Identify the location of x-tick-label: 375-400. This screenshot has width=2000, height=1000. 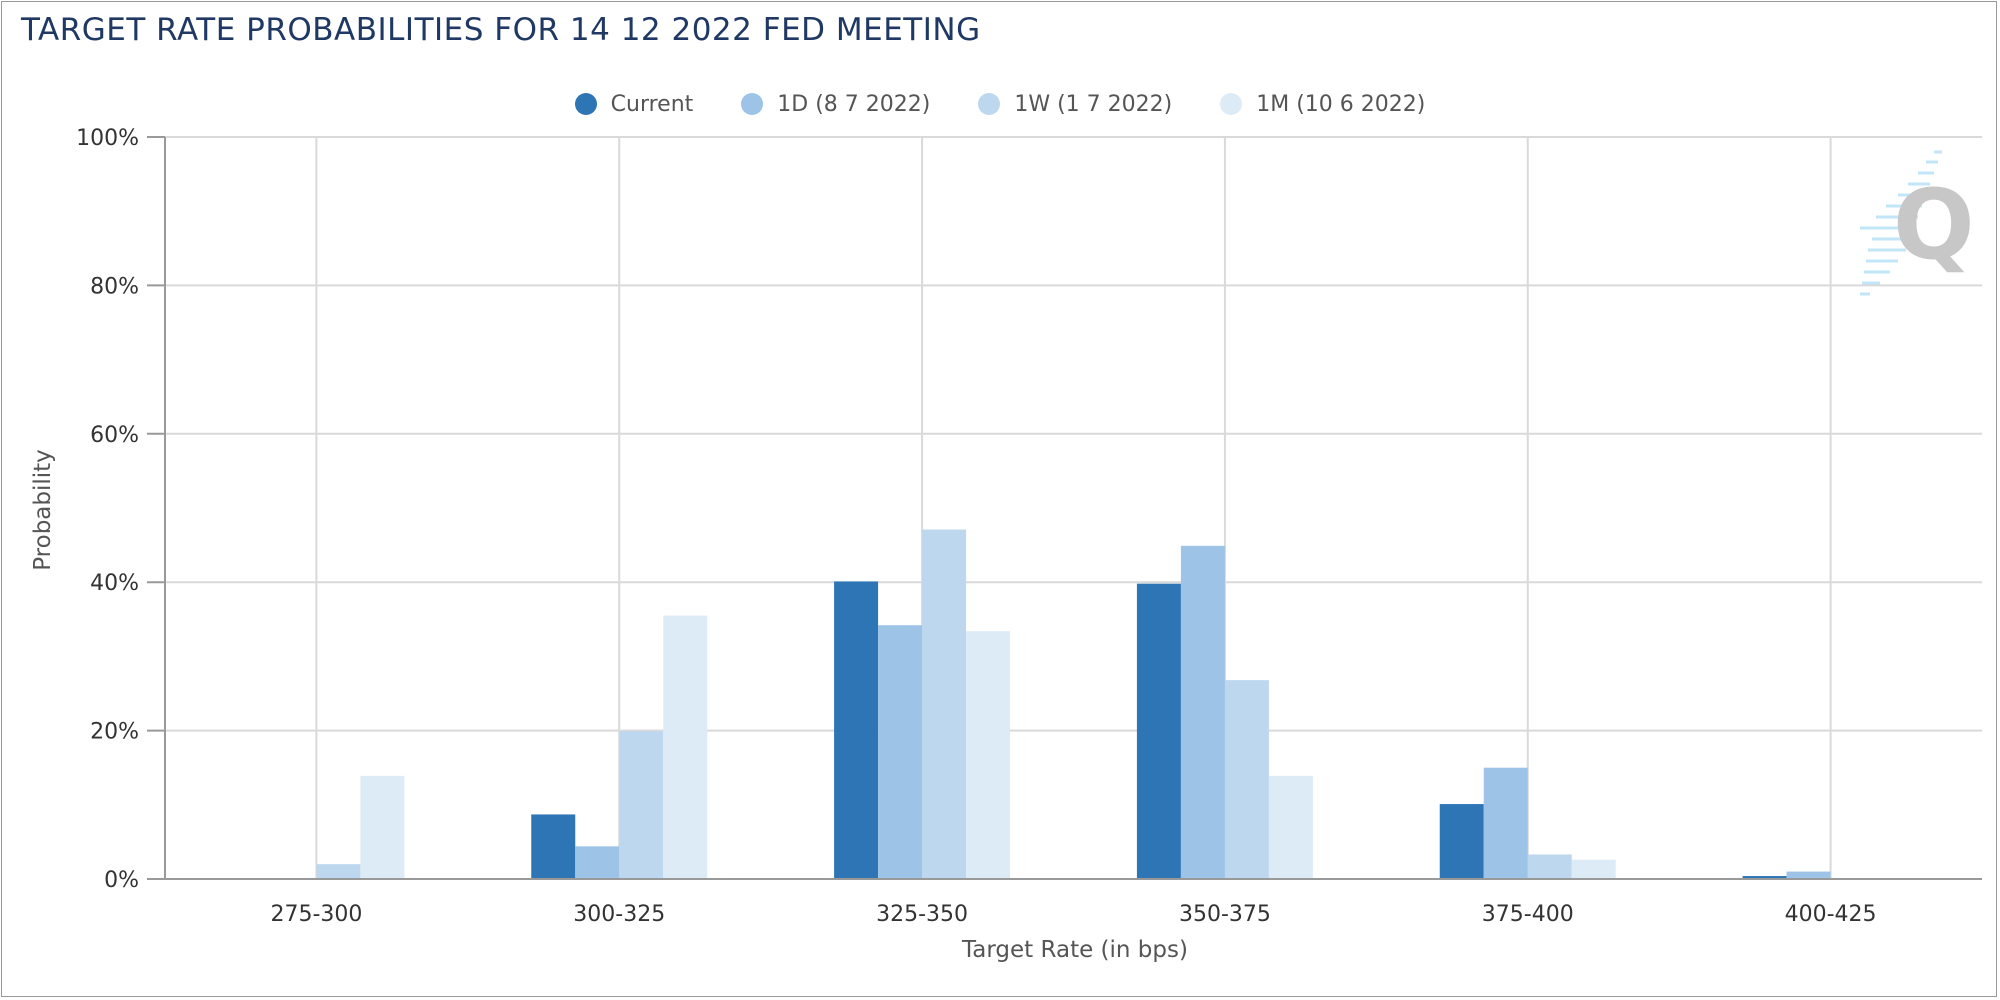
(1528, 914).